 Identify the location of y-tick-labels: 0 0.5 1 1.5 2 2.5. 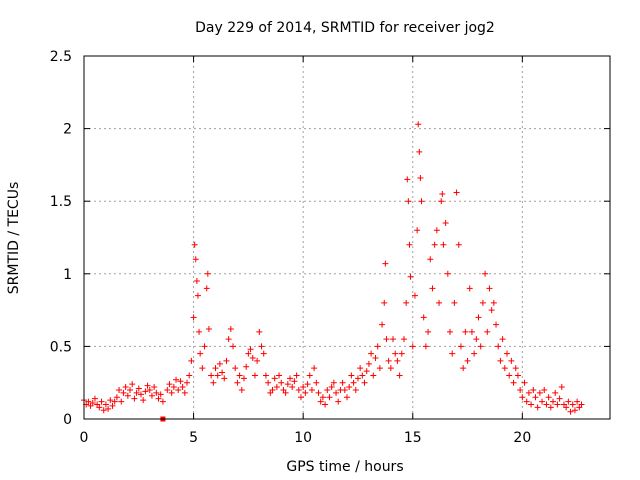
(61, 238).